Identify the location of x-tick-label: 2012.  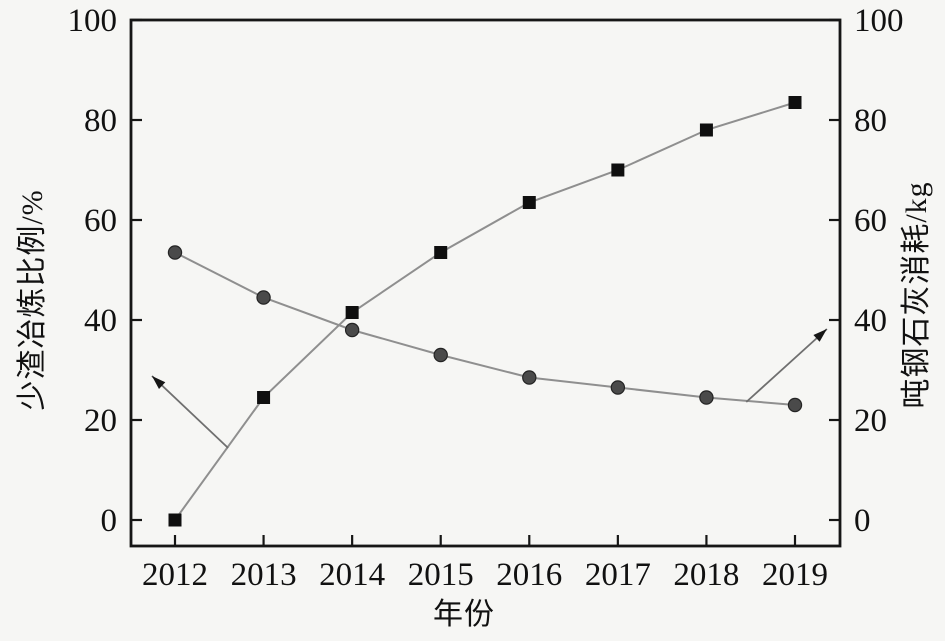
(175, 575).